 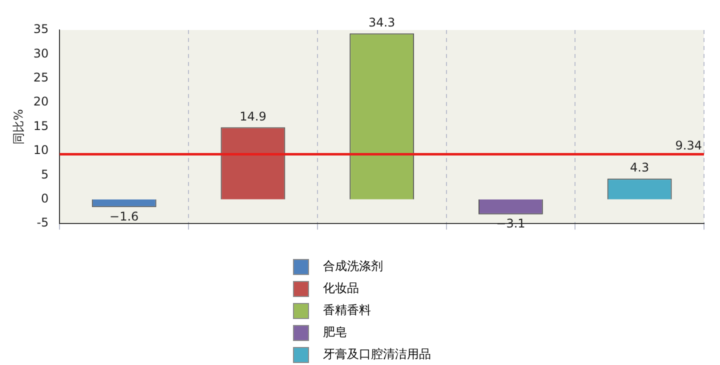 What do you see at coordinates (41, 150) in the screenshot?
I see `y-tick-label: 10` at bounding box center [41, 150].